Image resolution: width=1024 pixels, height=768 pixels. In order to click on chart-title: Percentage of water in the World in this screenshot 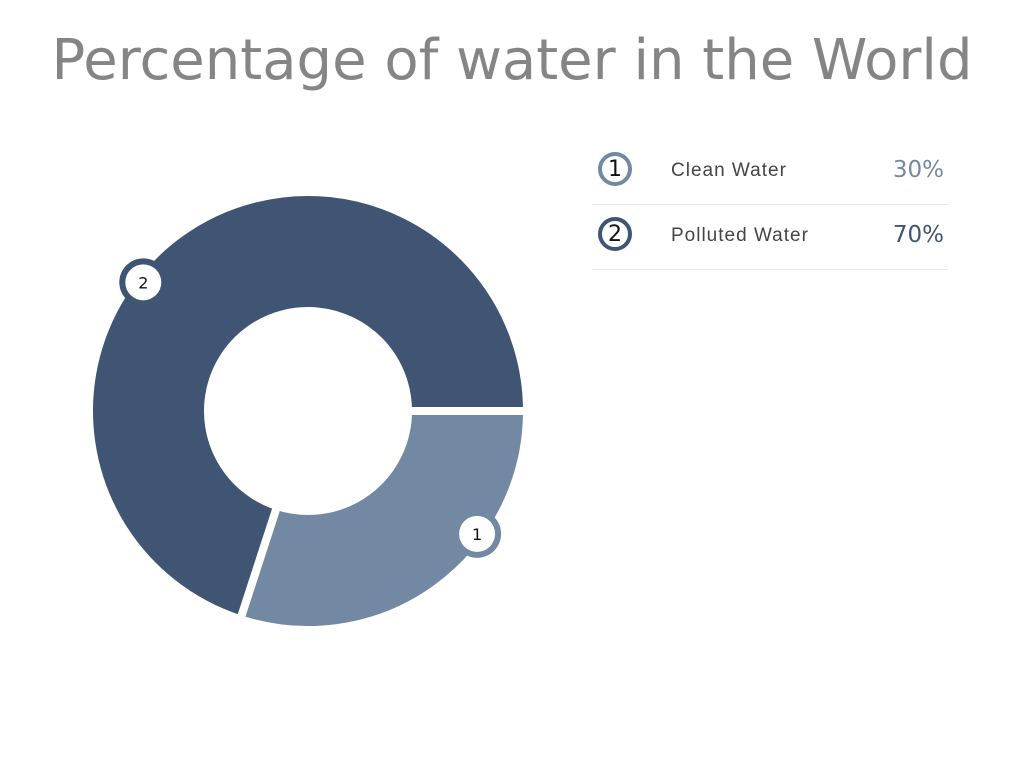, I will do `click(512, 60)`.